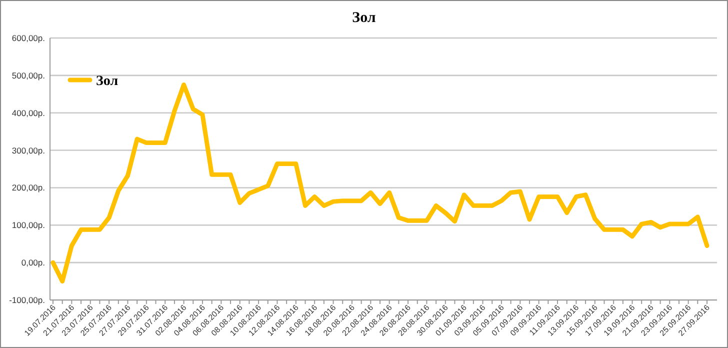  I want to click on chart-title: Зол, so click(364, 18).